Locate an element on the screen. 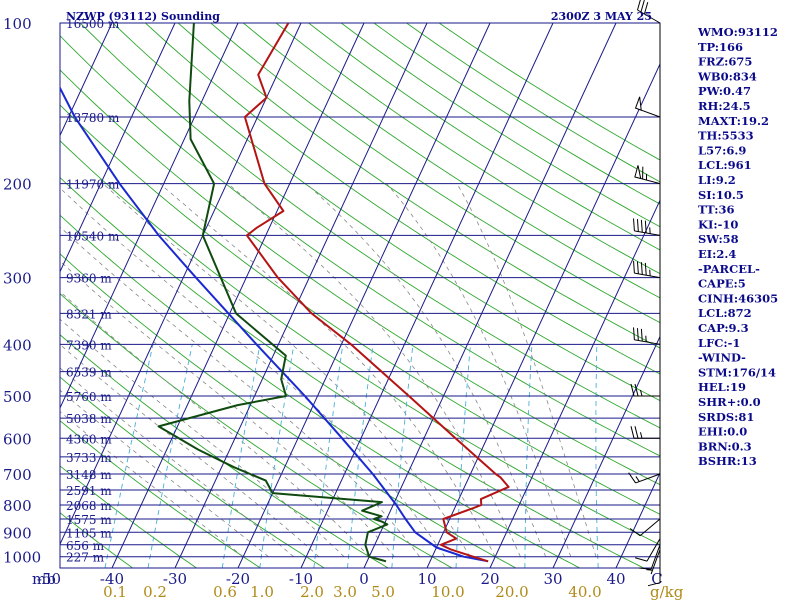 The width and height of the screenshot is (800, 600). height-label: 9360 m is located at coordinates (89, 279).